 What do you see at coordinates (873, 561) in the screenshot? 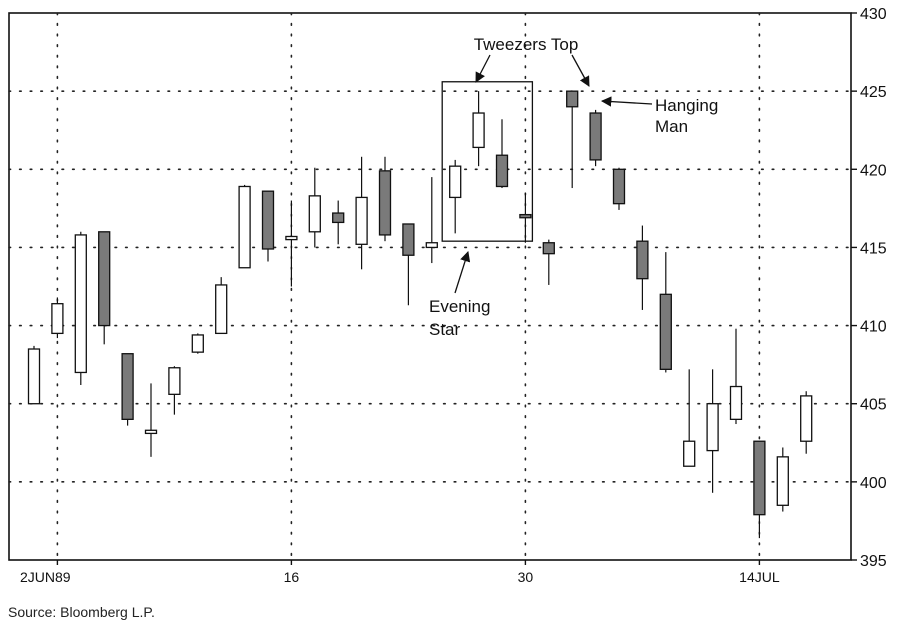
I see `y-tick-label: 395` at bounding box center [873, 561].